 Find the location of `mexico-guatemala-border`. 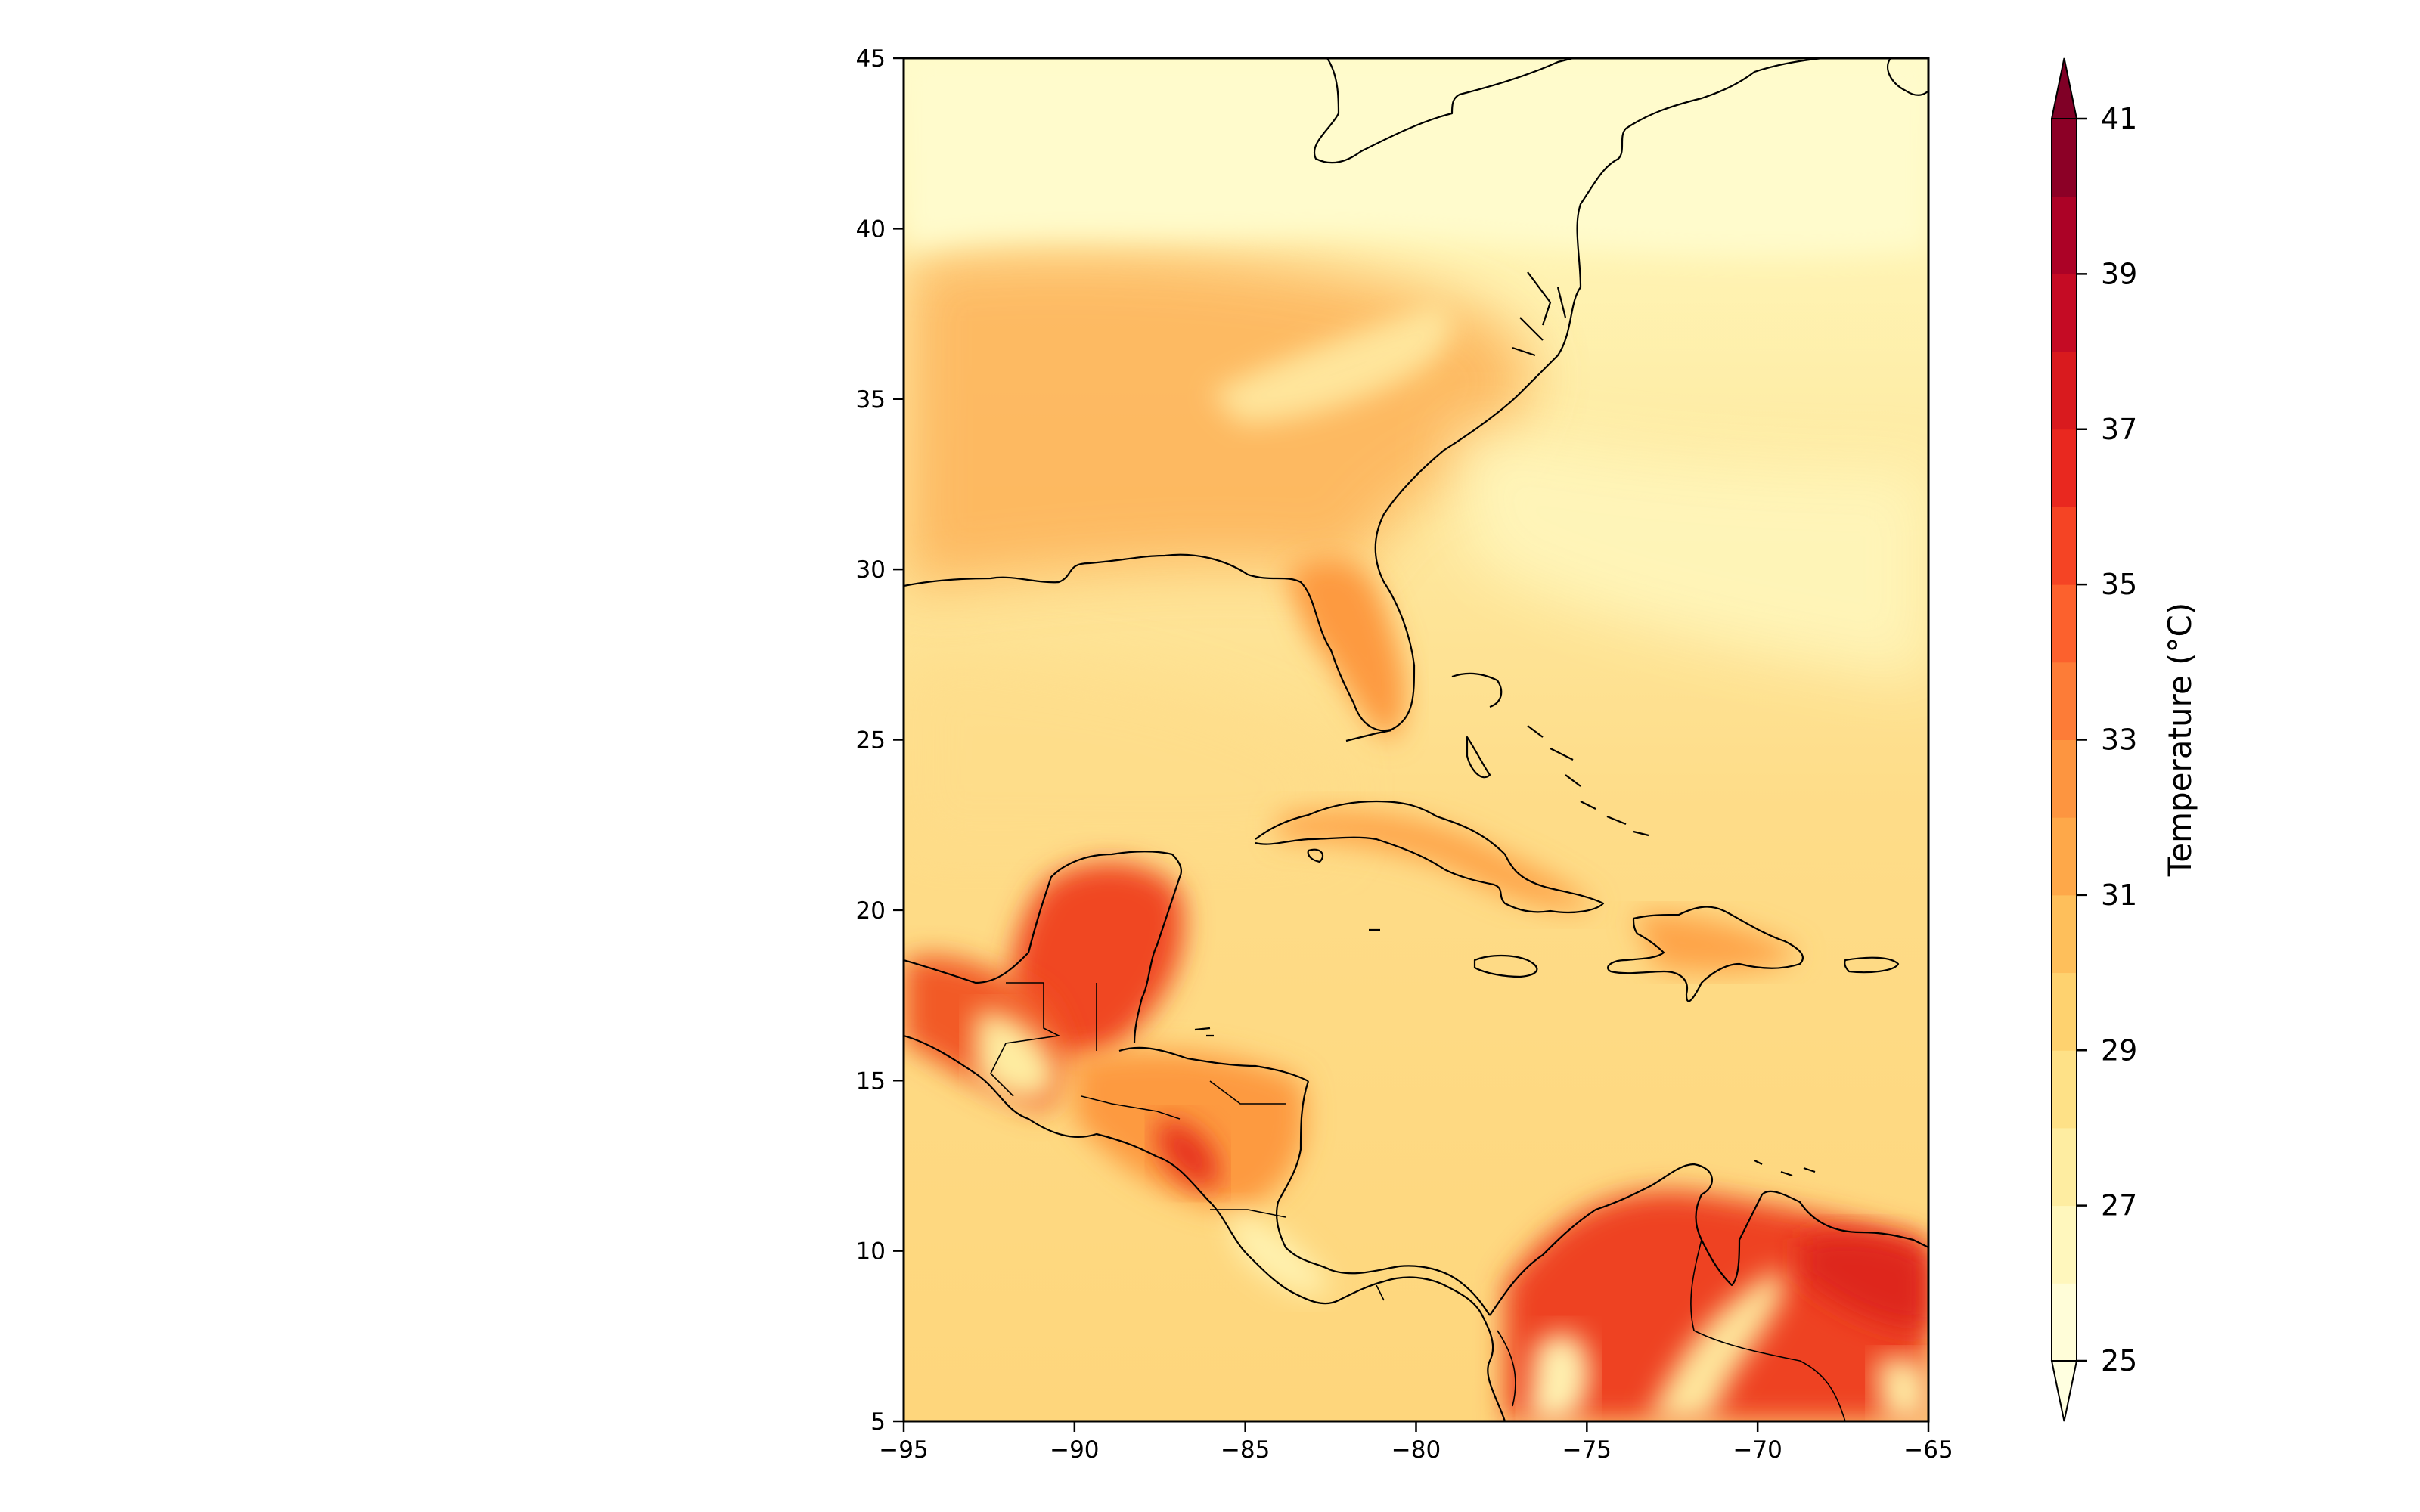

mexico-guatemala-border is located at coordinates (1025, 1039).